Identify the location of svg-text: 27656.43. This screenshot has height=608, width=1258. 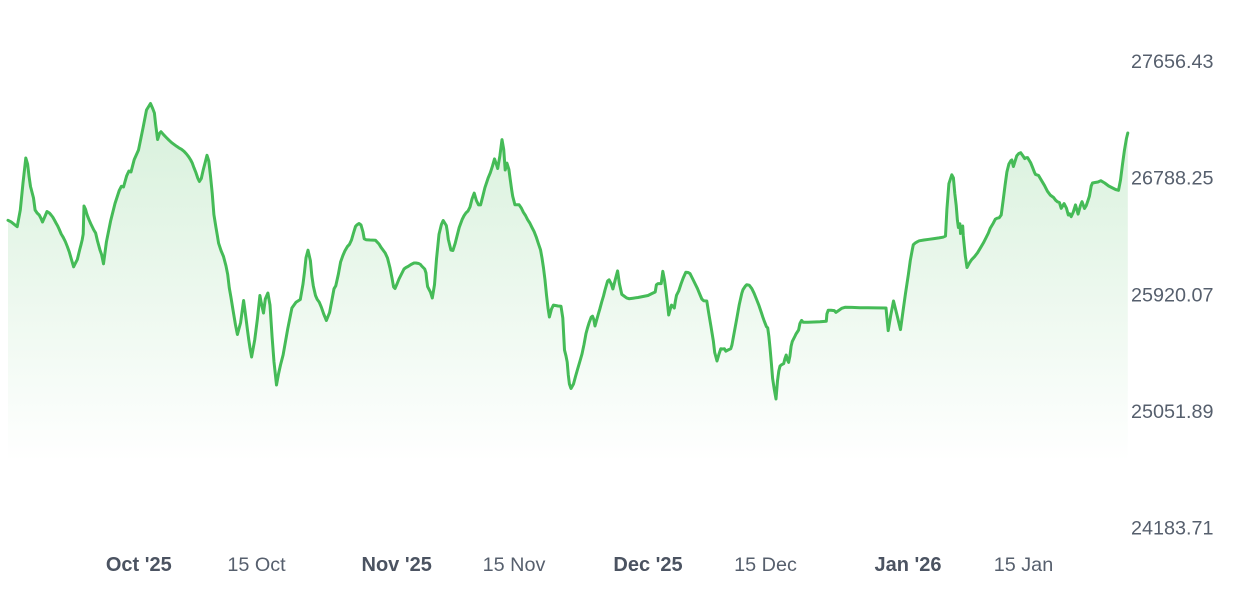
(1172, 62).